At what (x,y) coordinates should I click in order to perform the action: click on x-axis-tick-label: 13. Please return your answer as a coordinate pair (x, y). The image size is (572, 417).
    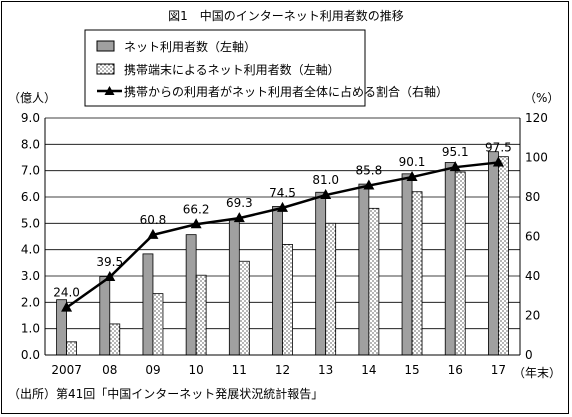
    Looking at the image, I should click on (325, 370).